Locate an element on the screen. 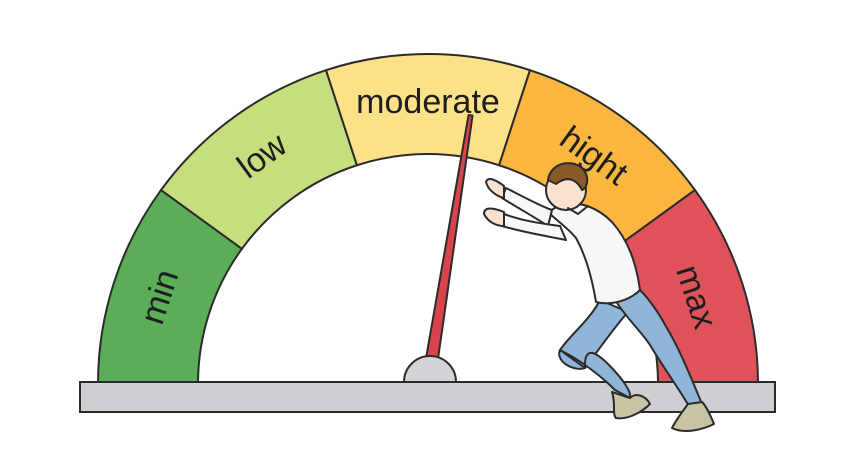  hand-top is located at coordinates (495, 188).